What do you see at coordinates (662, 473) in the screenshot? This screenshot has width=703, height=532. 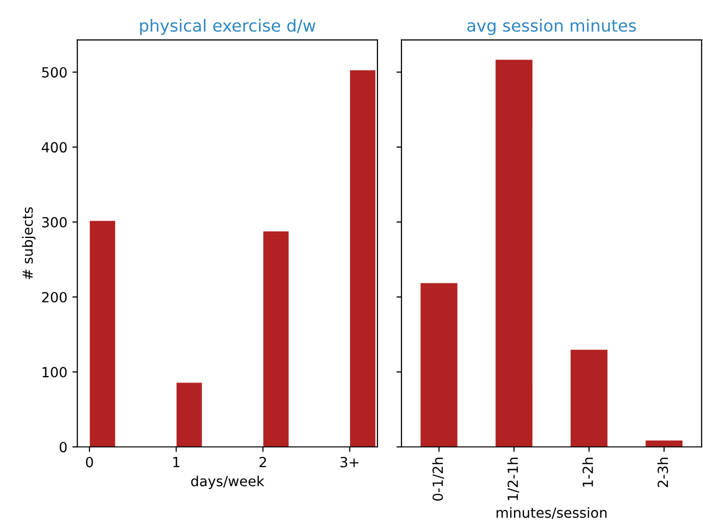 I see `x-tick-label: 2-3h` at bounding box center [662, 473].